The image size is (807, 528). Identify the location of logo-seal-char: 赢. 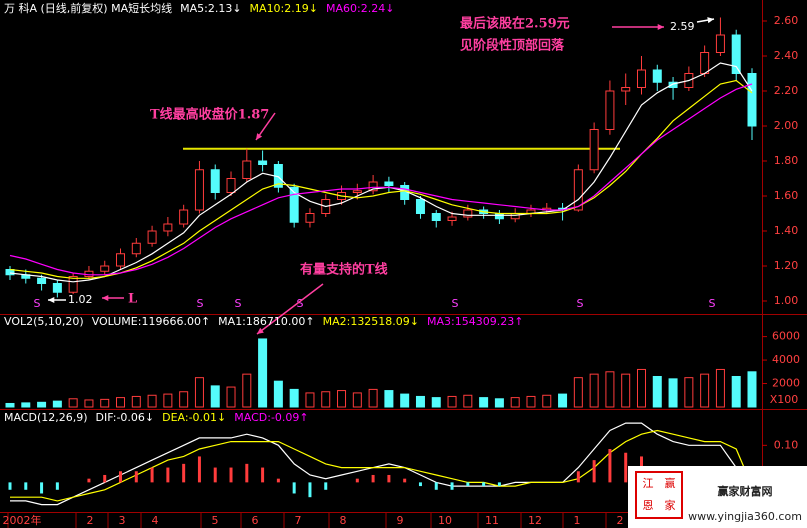
(670, 483).